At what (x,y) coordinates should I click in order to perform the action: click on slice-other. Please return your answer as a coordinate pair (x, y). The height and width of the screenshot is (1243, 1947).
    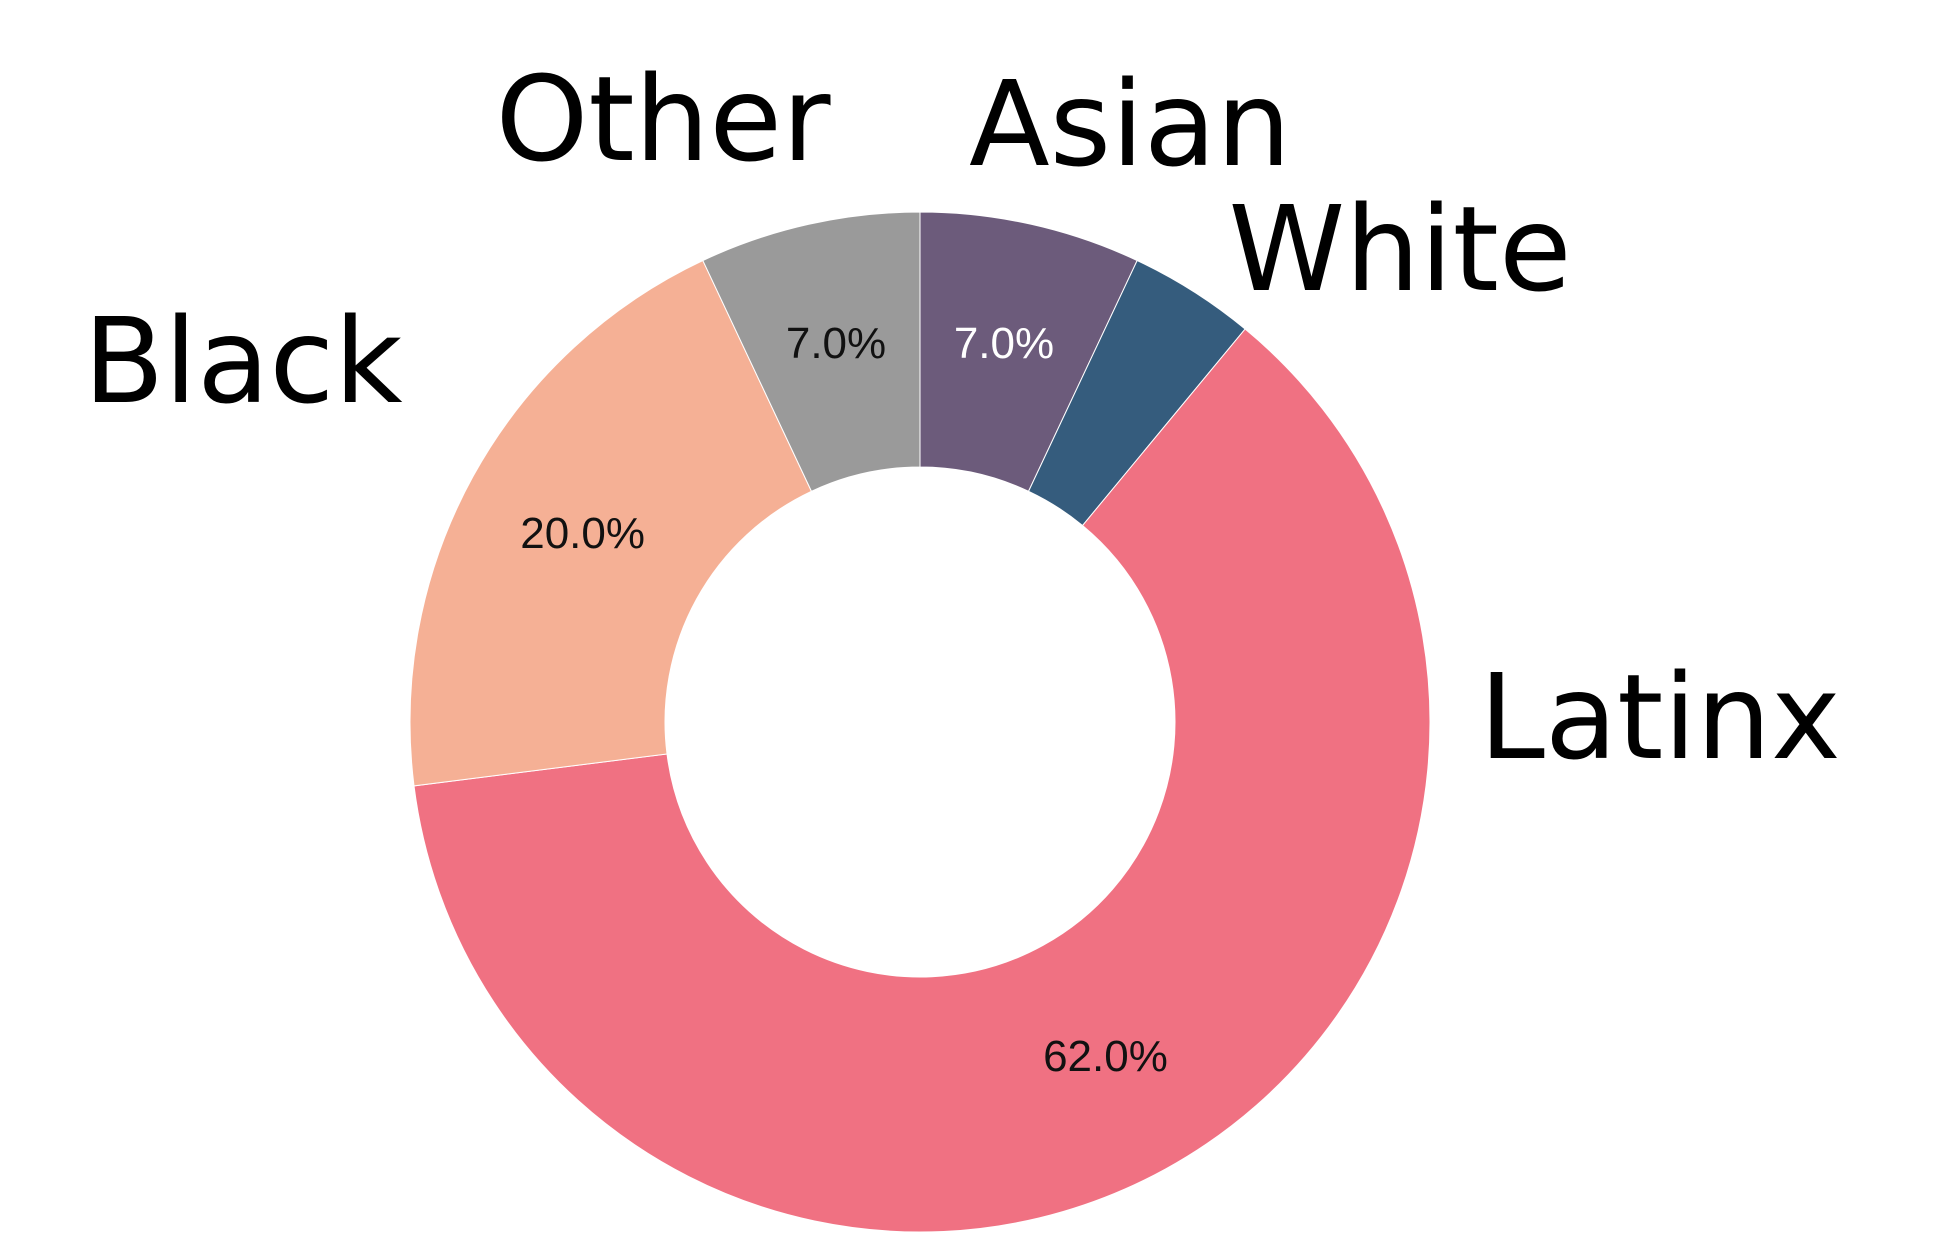
    Looking at the image, I should click on (811, 351).